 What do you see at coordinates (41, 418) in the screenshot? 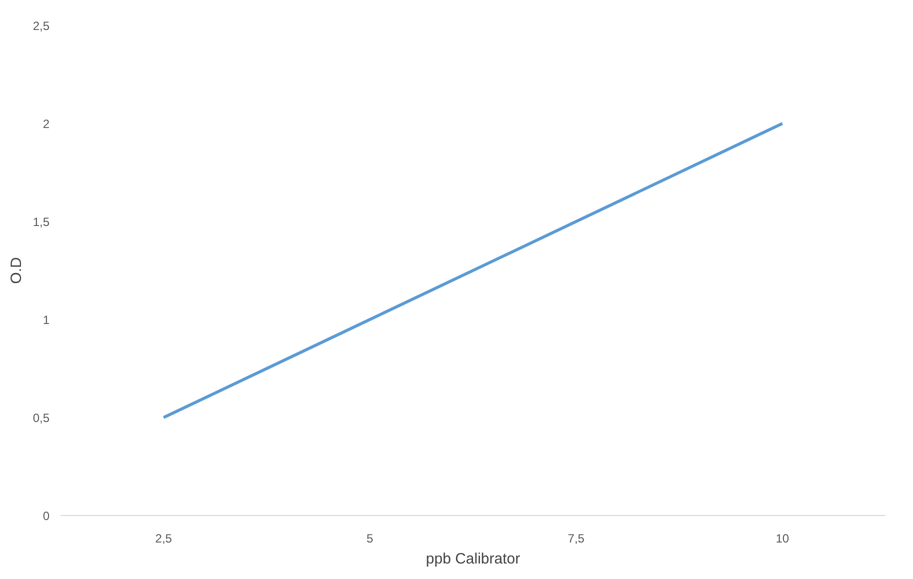
I see `y-tick-label: 0,5` at bounding box center [41, 418].